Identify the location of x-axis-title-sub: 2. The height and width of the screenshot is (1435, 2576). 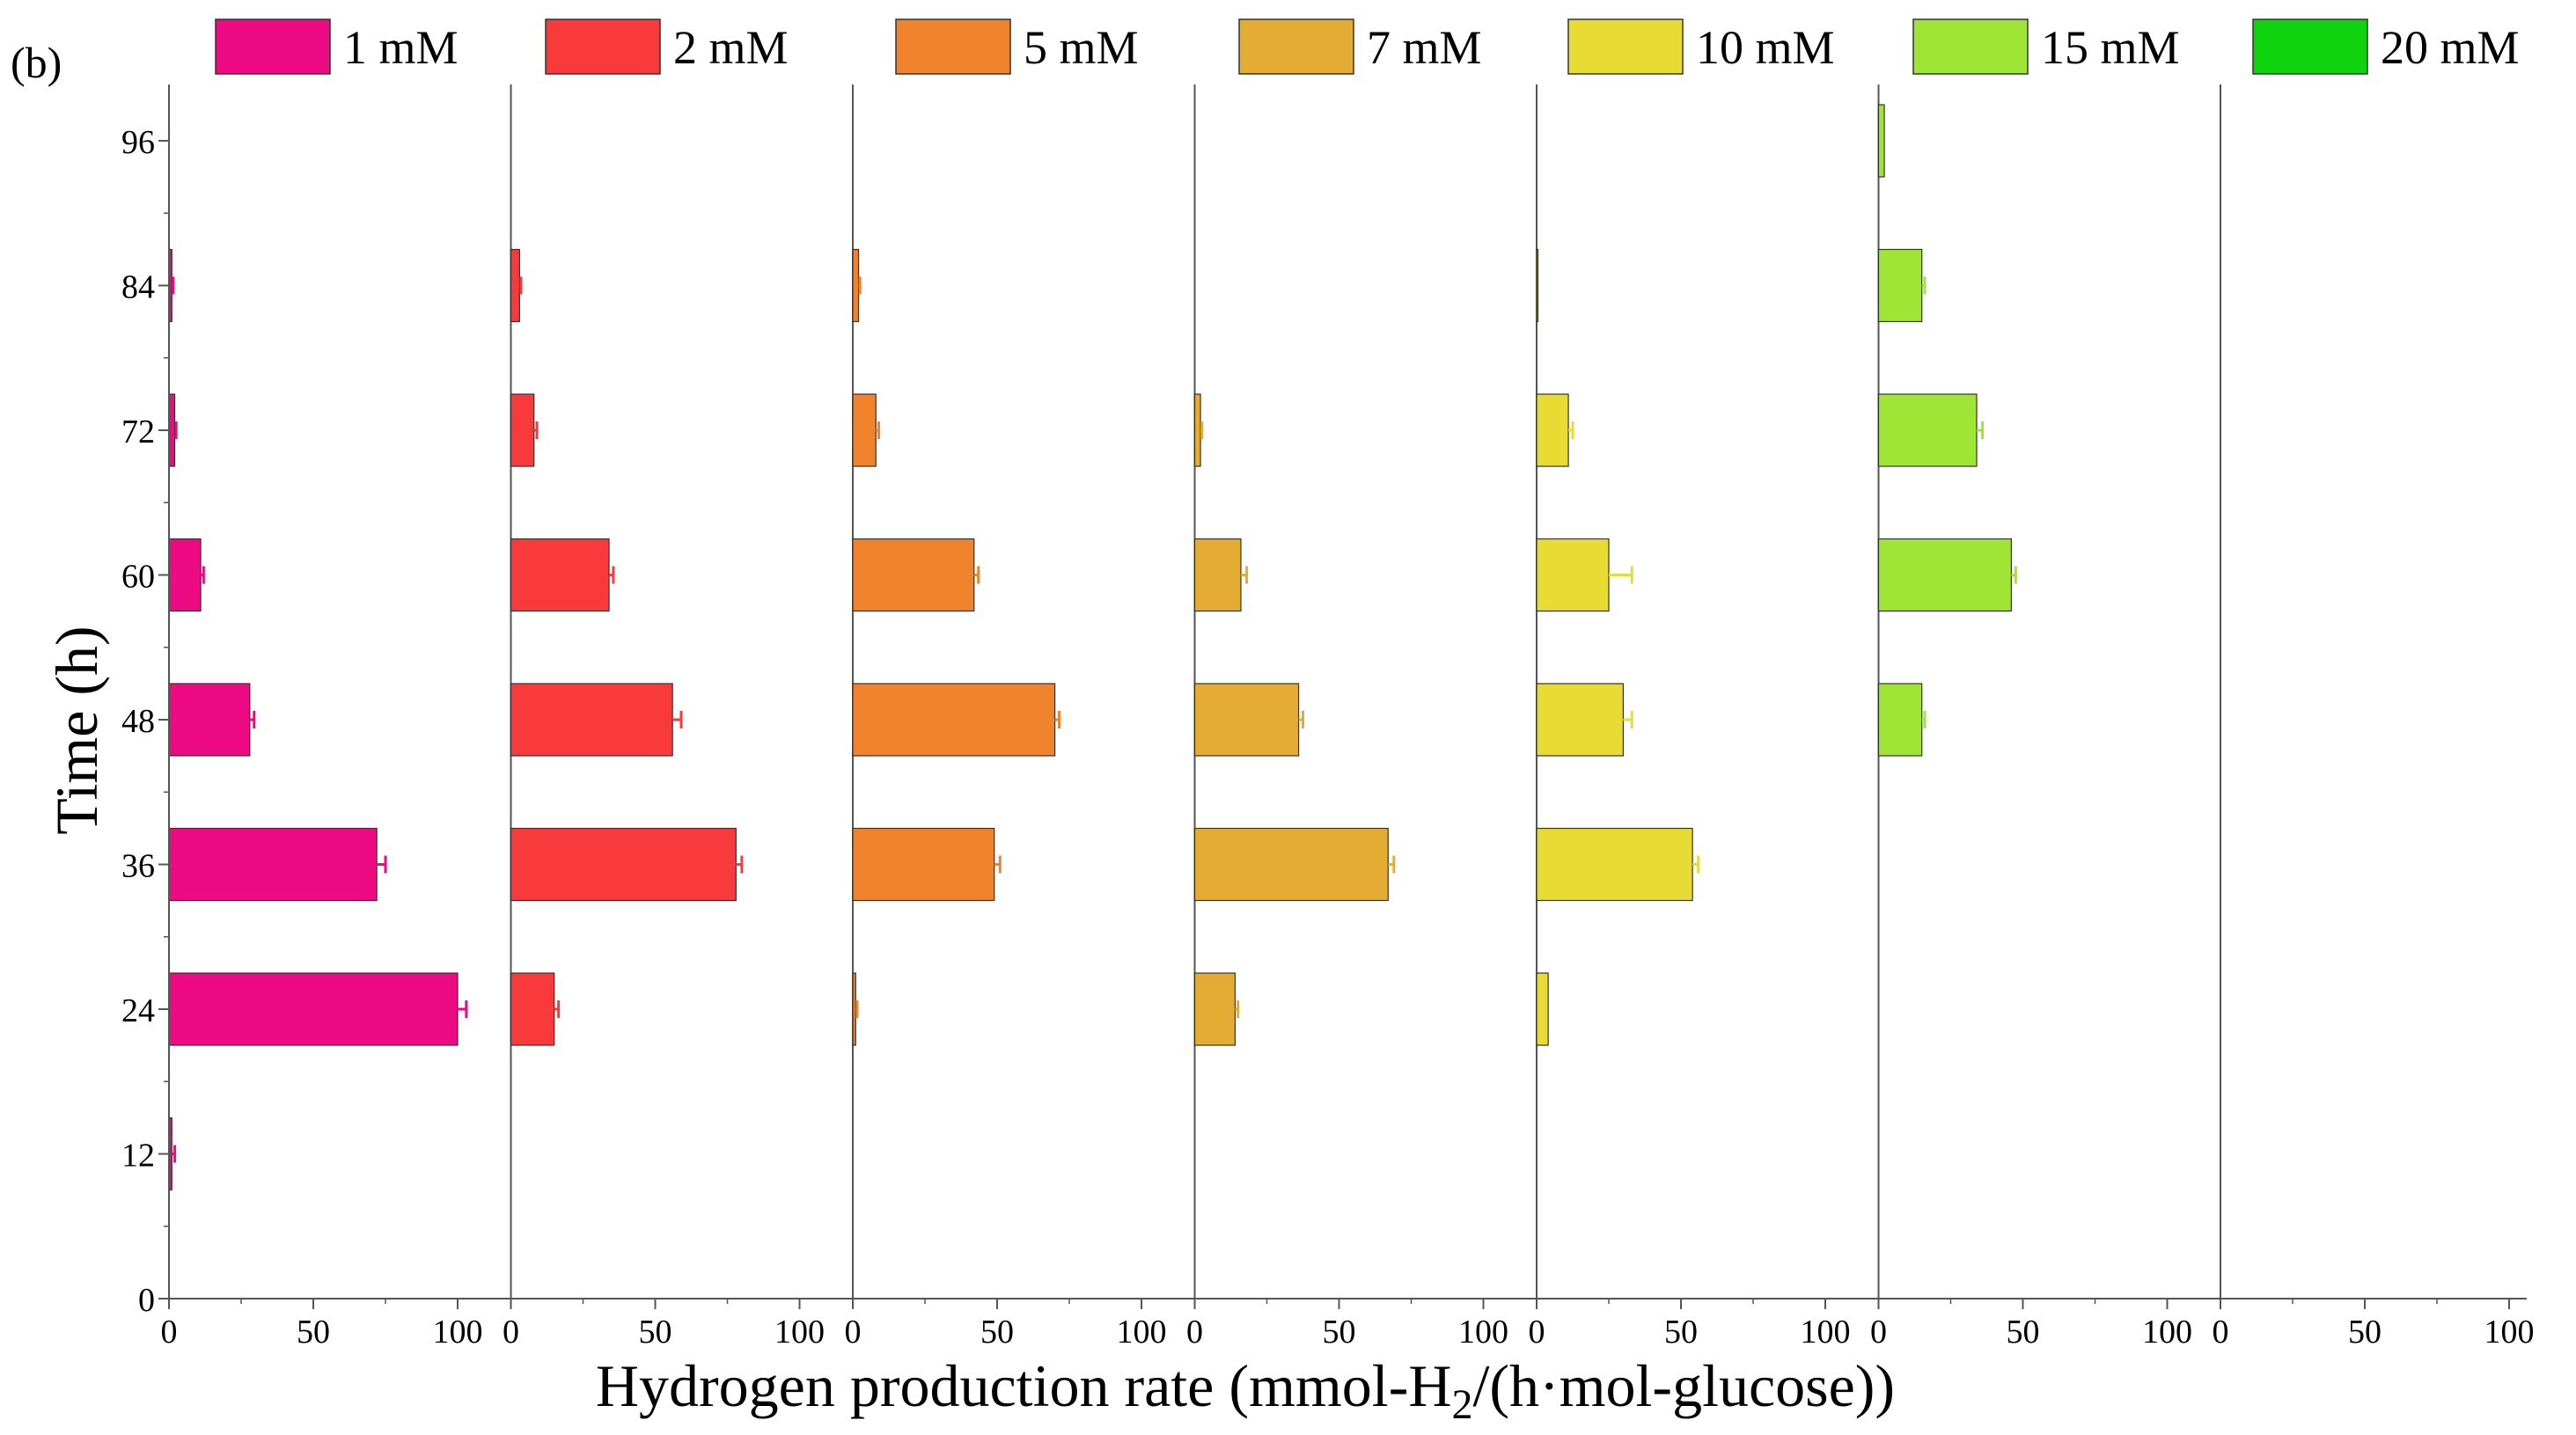
(1461, 1404).